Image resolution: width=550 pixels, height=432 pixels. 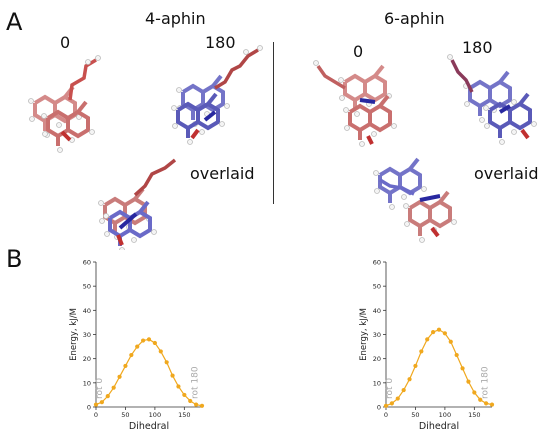 I want to click on label-6-aphin-0: 0, so click(x=358, y=51).